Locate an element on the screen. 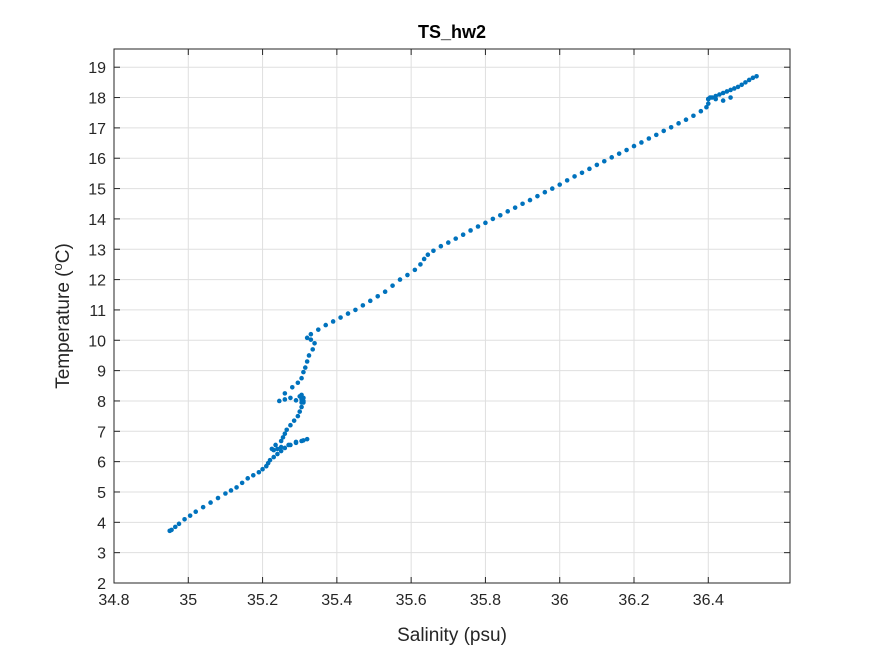  x-tick-label: 34.8 is located at coordinates (113, 600).